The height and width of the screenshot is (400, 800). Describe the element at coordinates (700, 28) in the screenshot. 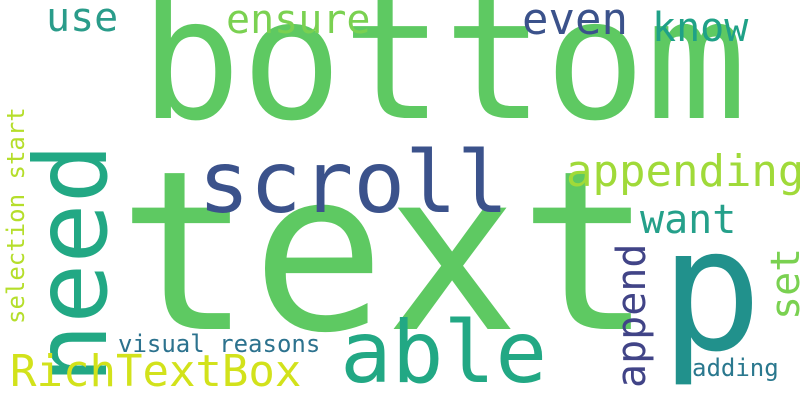

I see `word-know: know` at that location.